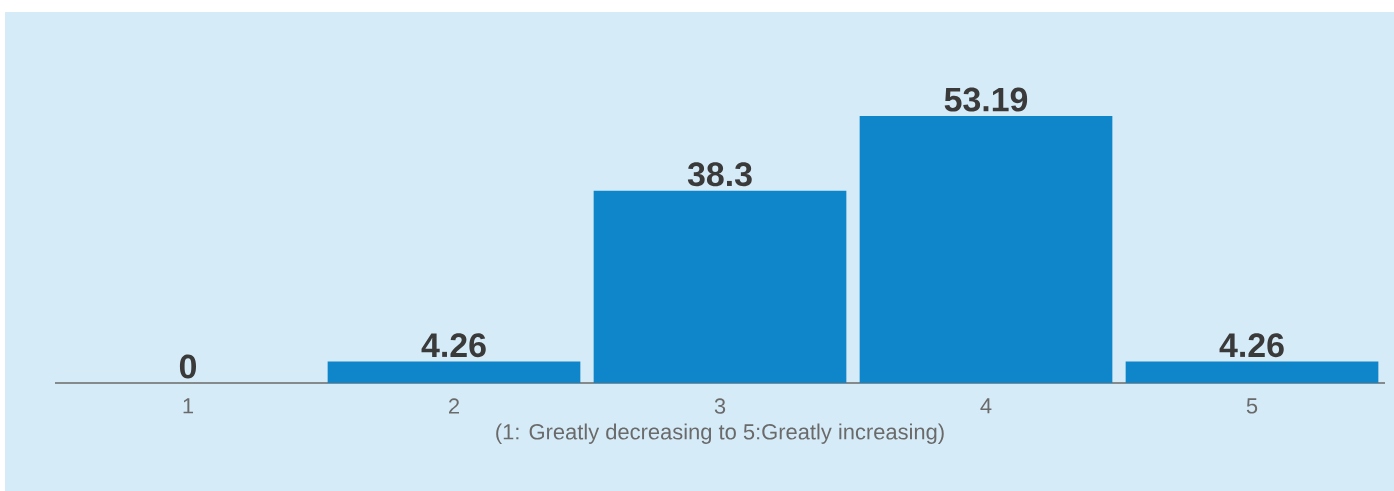 The height and width of the screenshot is (491, 1394). I want to click on x-tick-label: 4, so click(986, 406).